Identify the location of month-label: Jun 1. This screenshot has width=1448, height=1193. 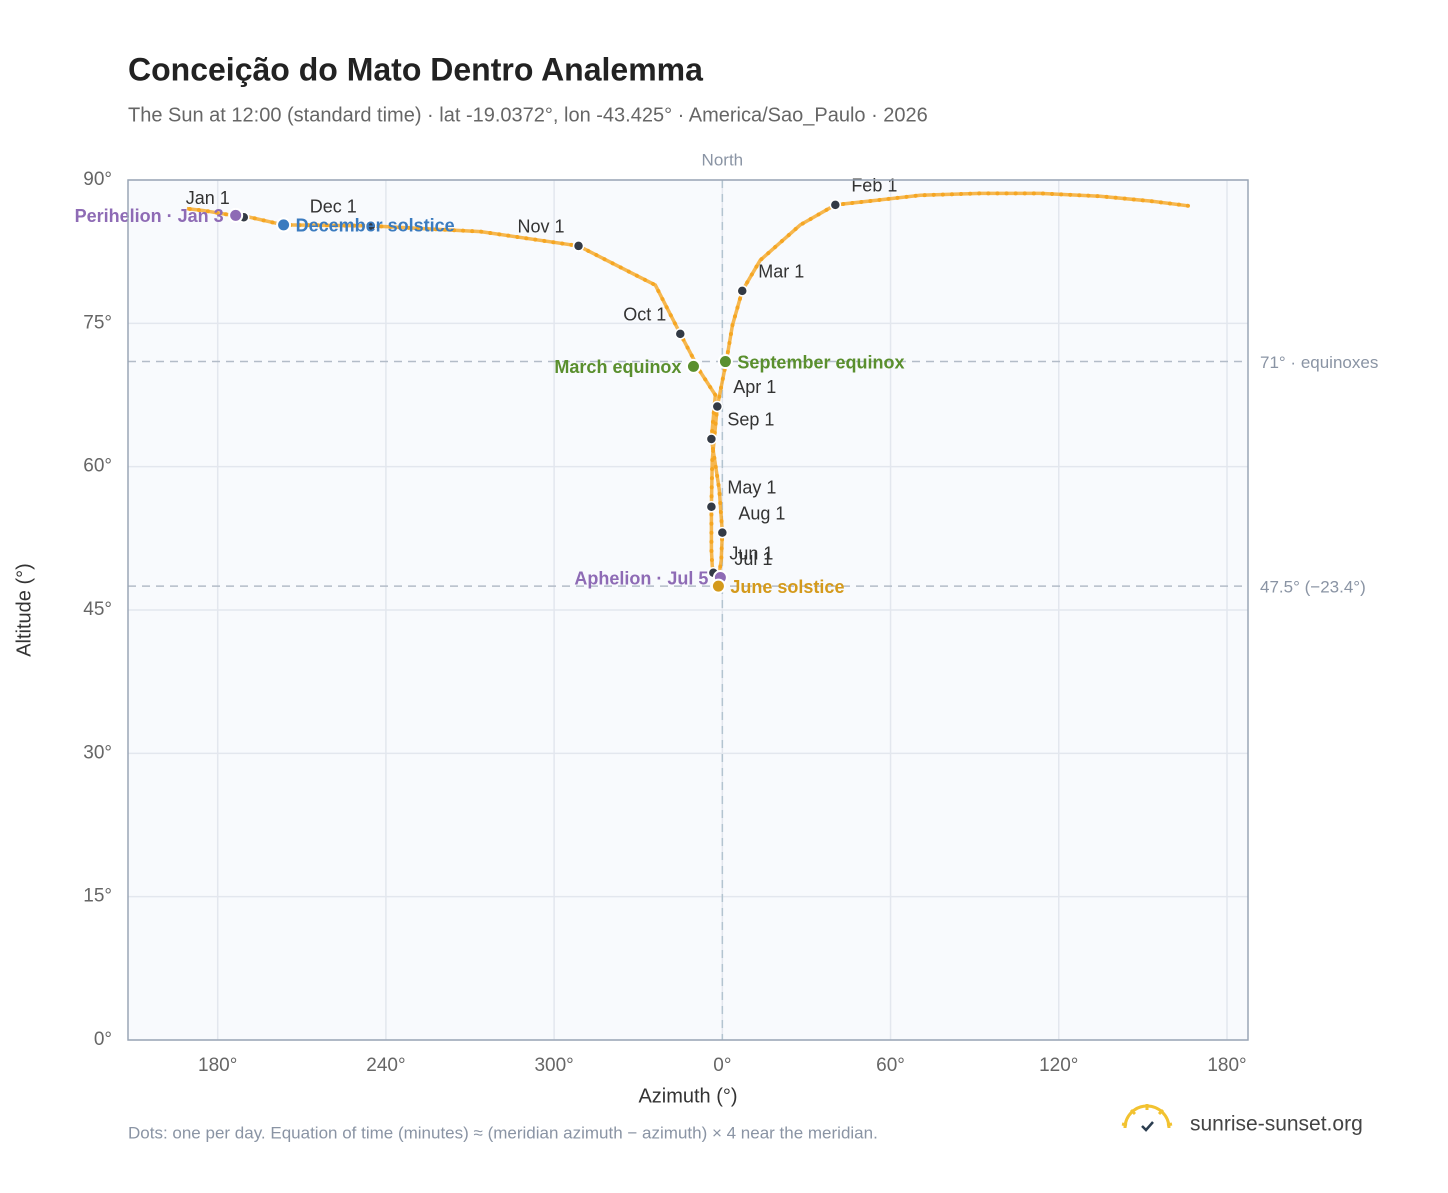
(751, 553).